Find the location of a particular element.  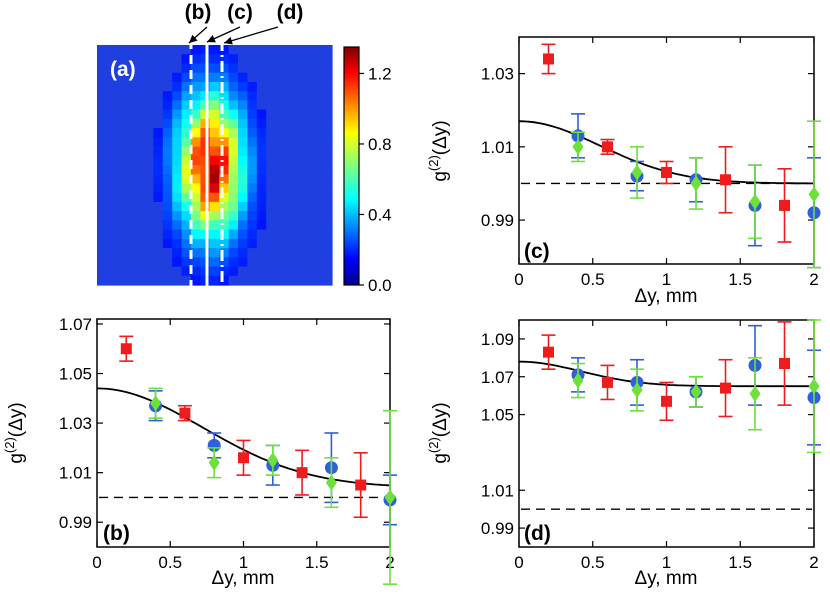

cut-label-arrows is located at coordinates (233, 35).